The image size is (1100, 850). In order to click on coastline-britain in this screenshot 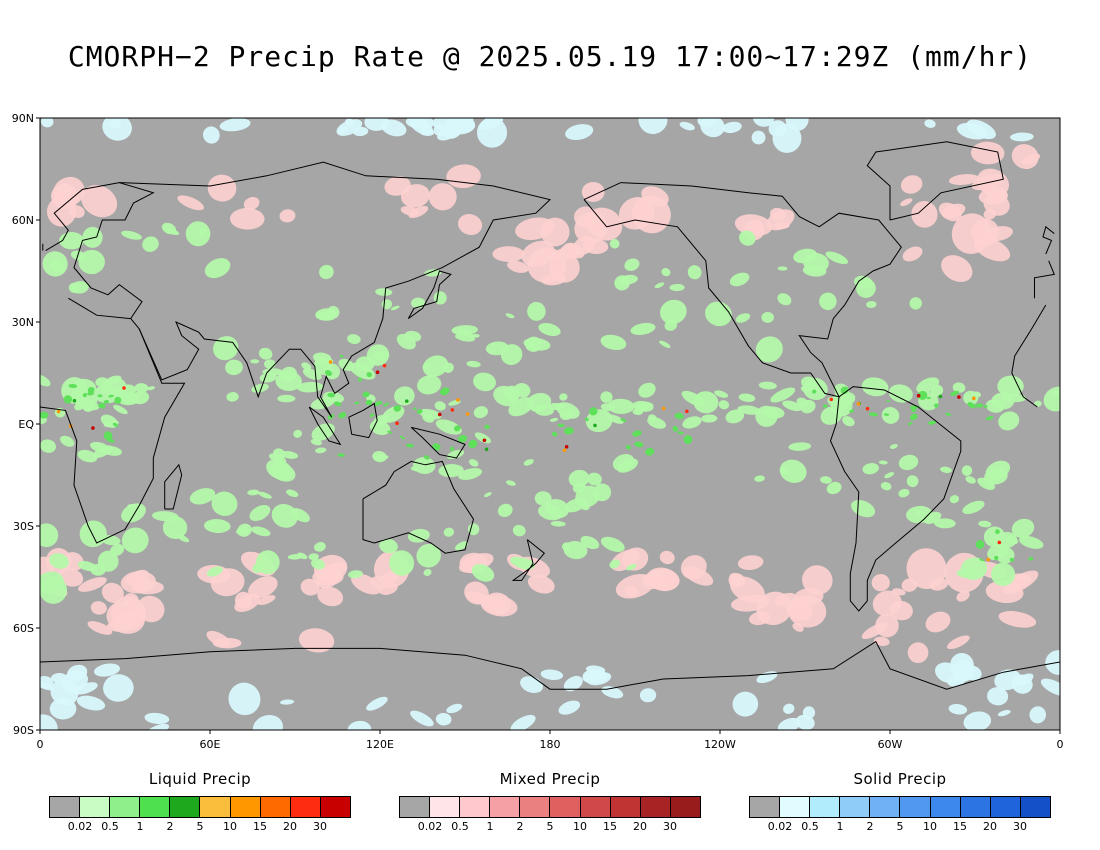, I will do `click(1048, 240)`.